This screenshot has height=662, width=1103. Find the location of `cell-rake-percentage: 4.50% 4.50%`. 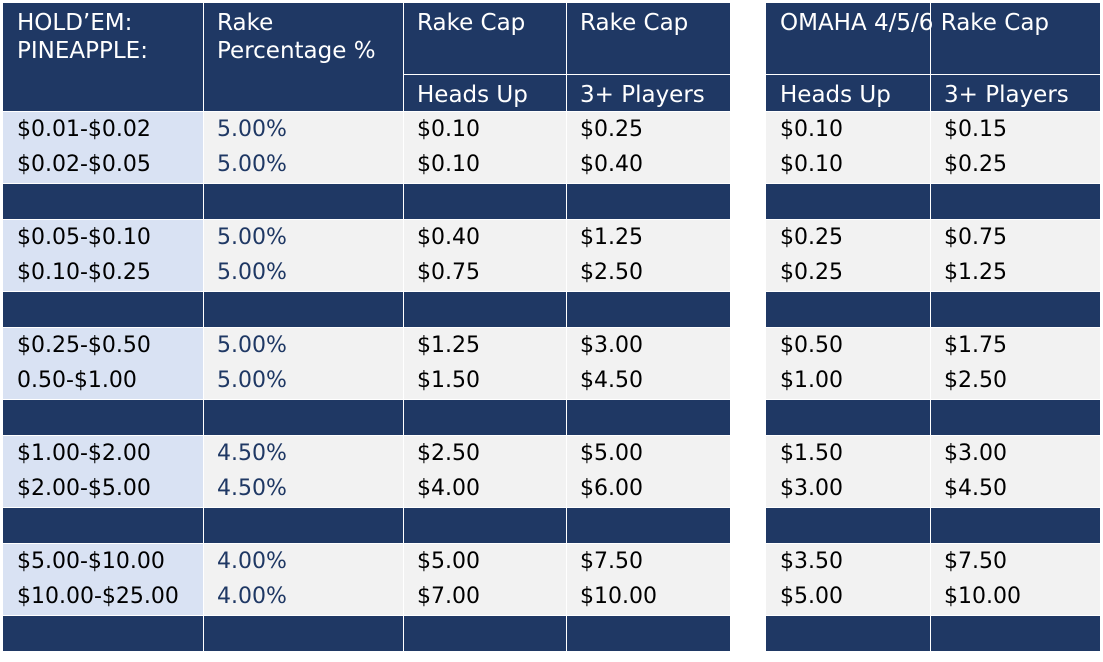

cell-rake-percentage: 4.50% 4.50% is located at coordinates (303, 471).